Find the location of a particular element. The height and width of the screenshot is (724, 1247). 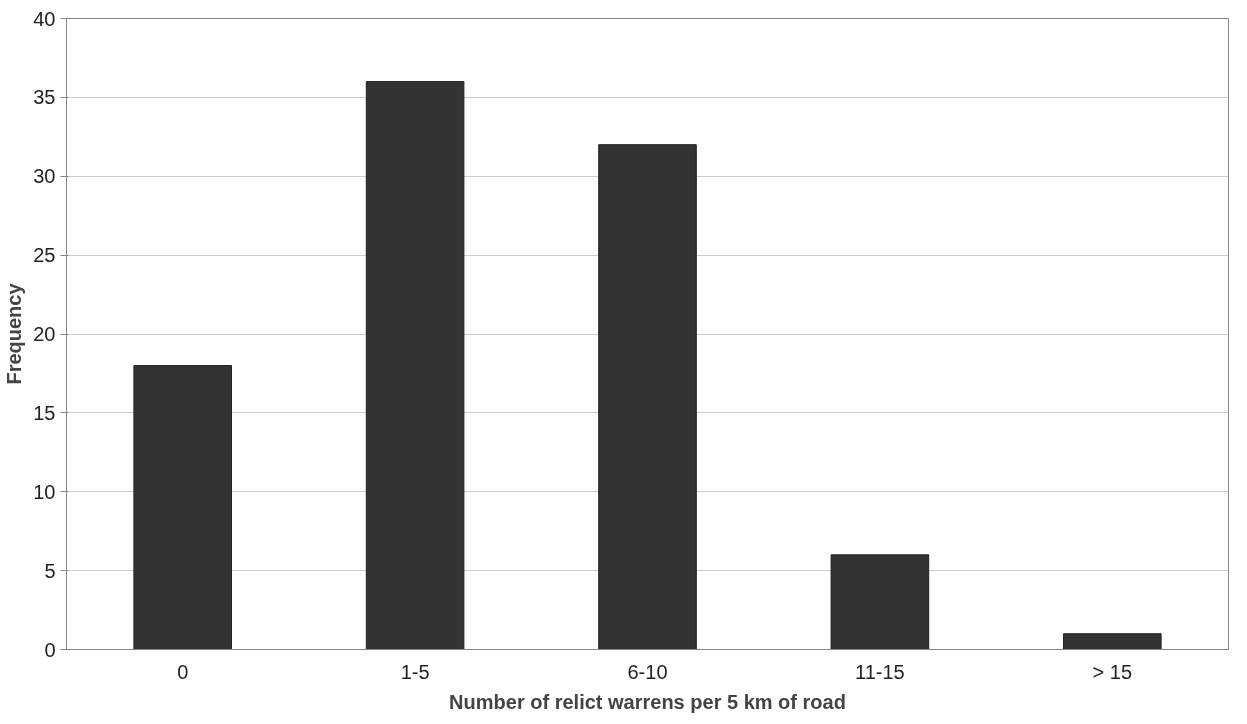

x-tick-label: 1-5 is located at coordinates (415, 671).